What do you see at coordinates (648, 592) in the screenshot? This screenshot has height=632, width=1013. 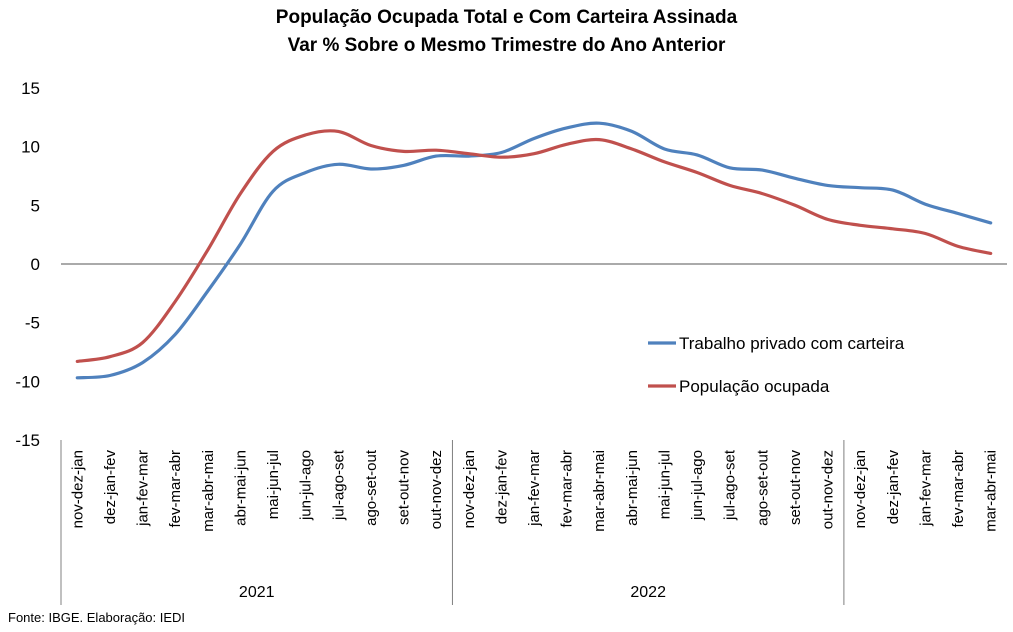 I see `x-year-label: 2022` at bounding box center [648, 592].